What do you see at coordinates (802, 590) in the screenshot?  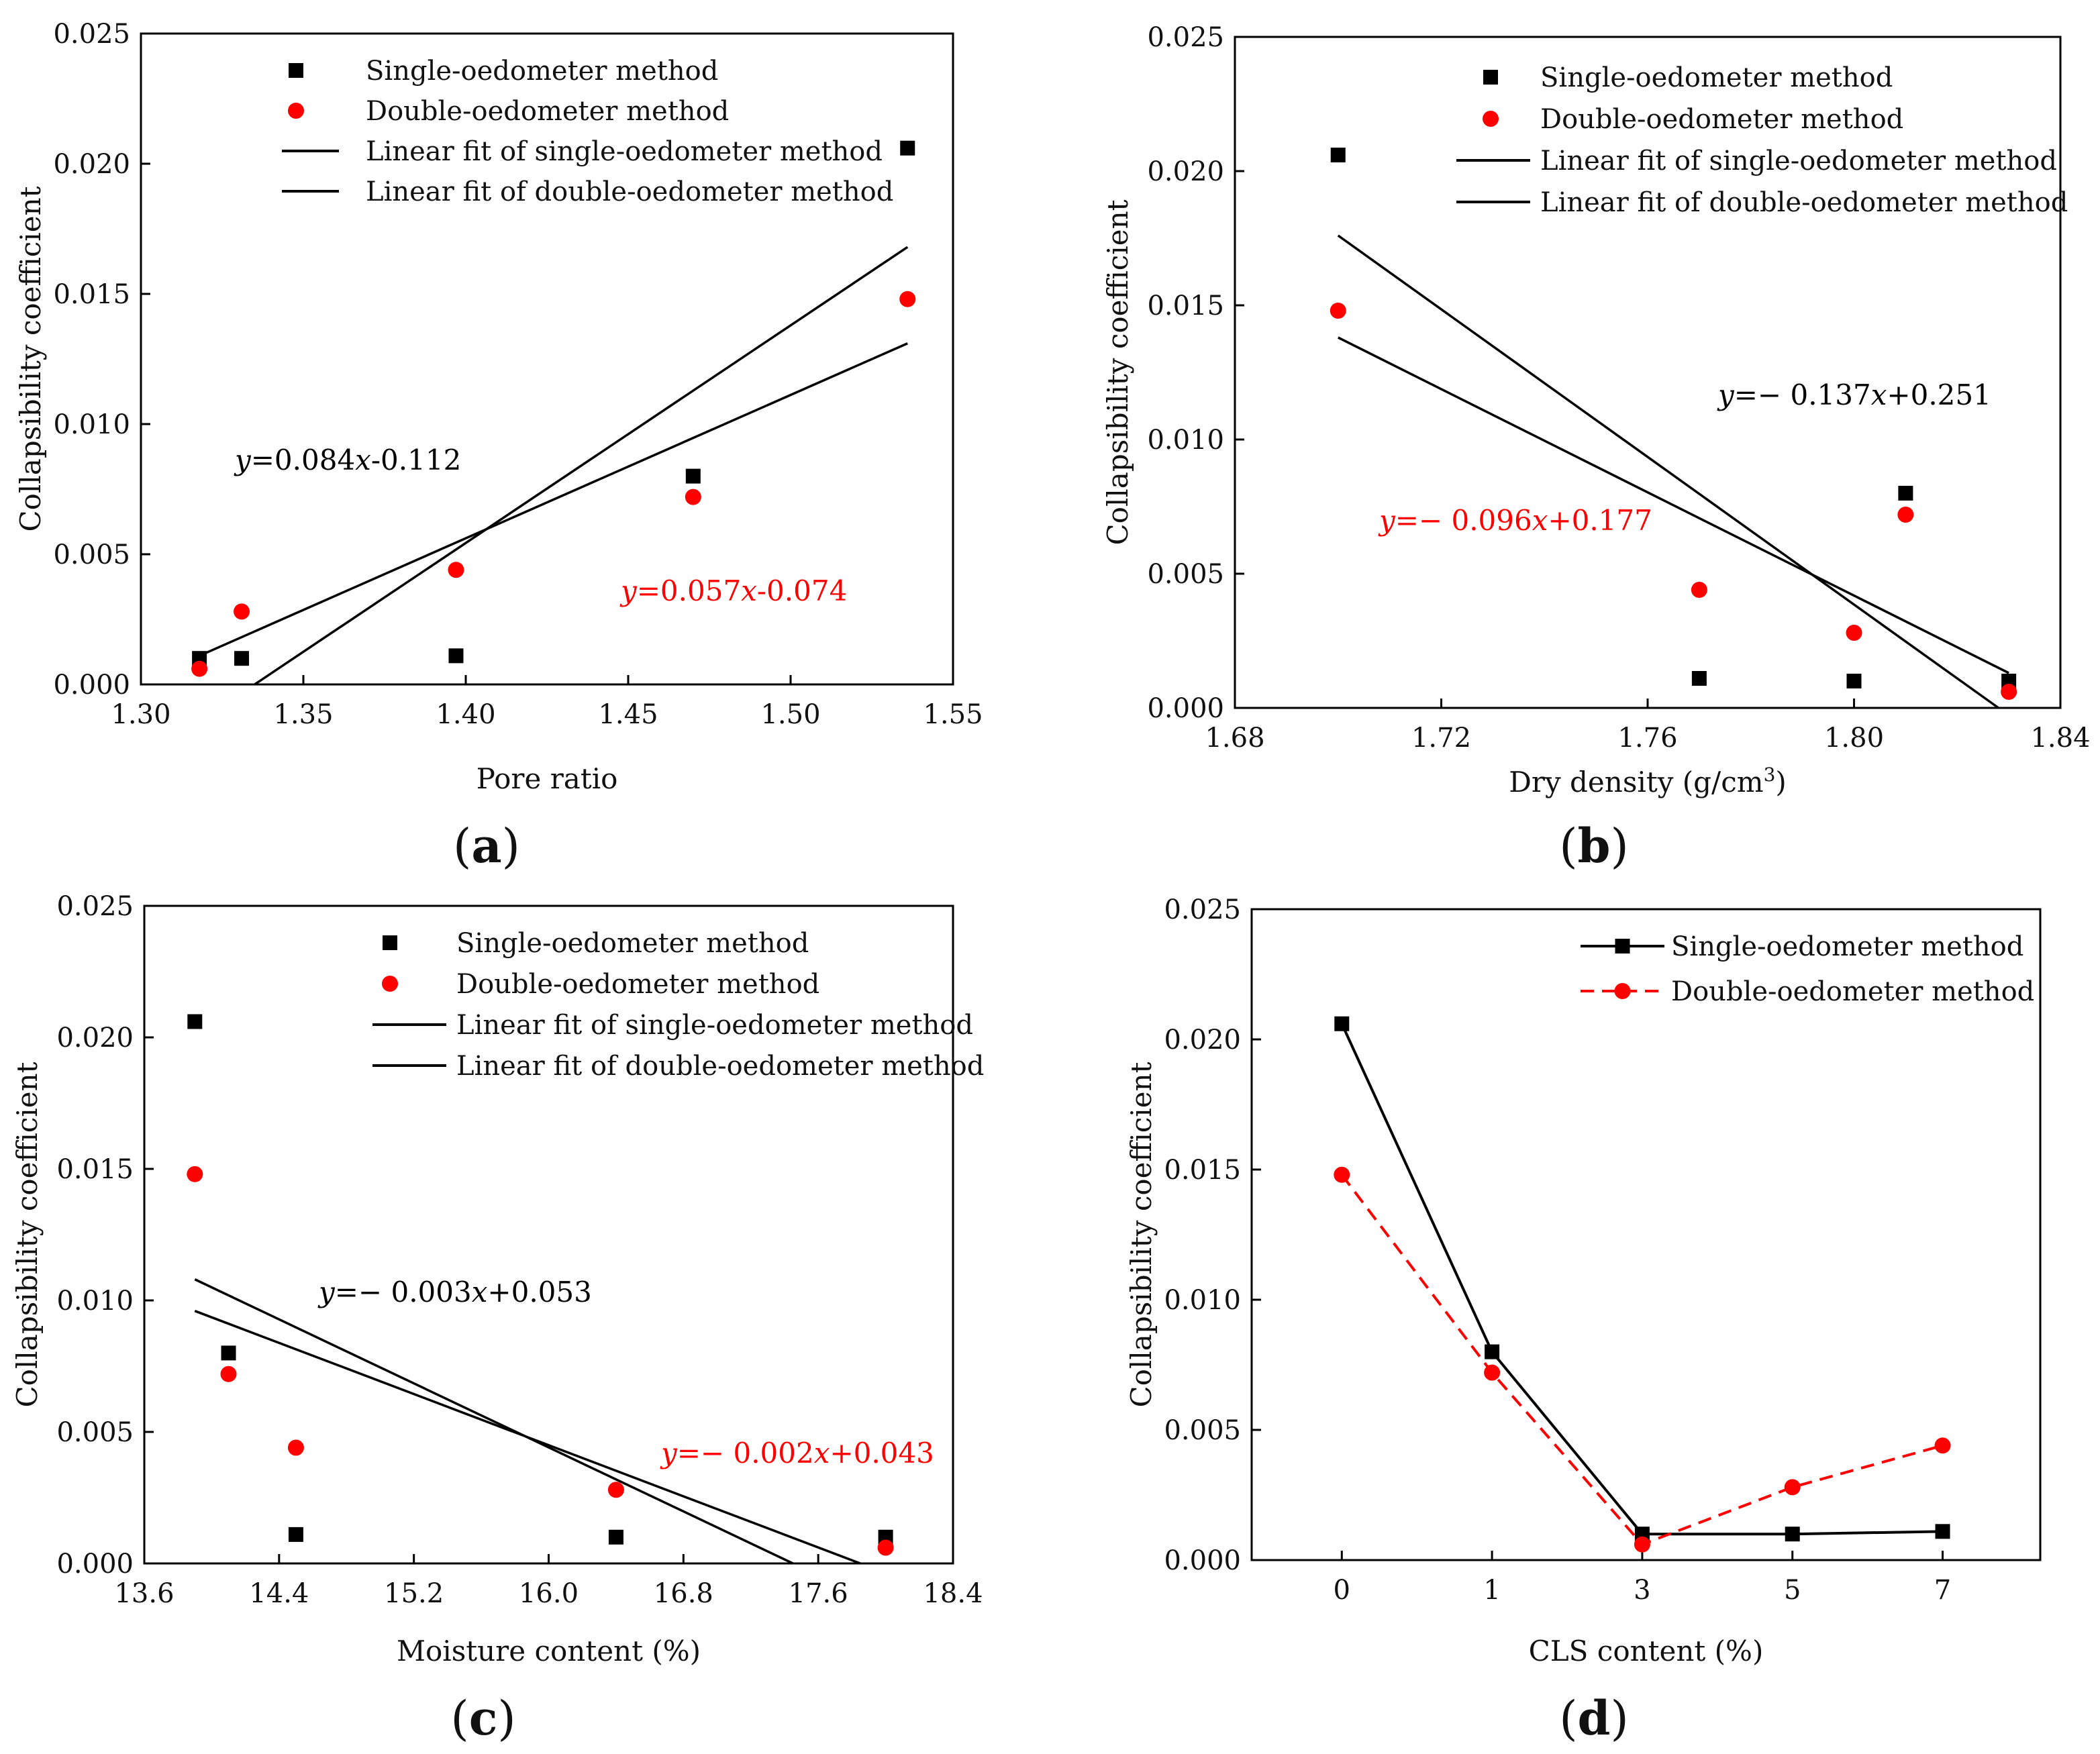 I see `eq-intercept: -0.074` at bounding box center [802, 590].